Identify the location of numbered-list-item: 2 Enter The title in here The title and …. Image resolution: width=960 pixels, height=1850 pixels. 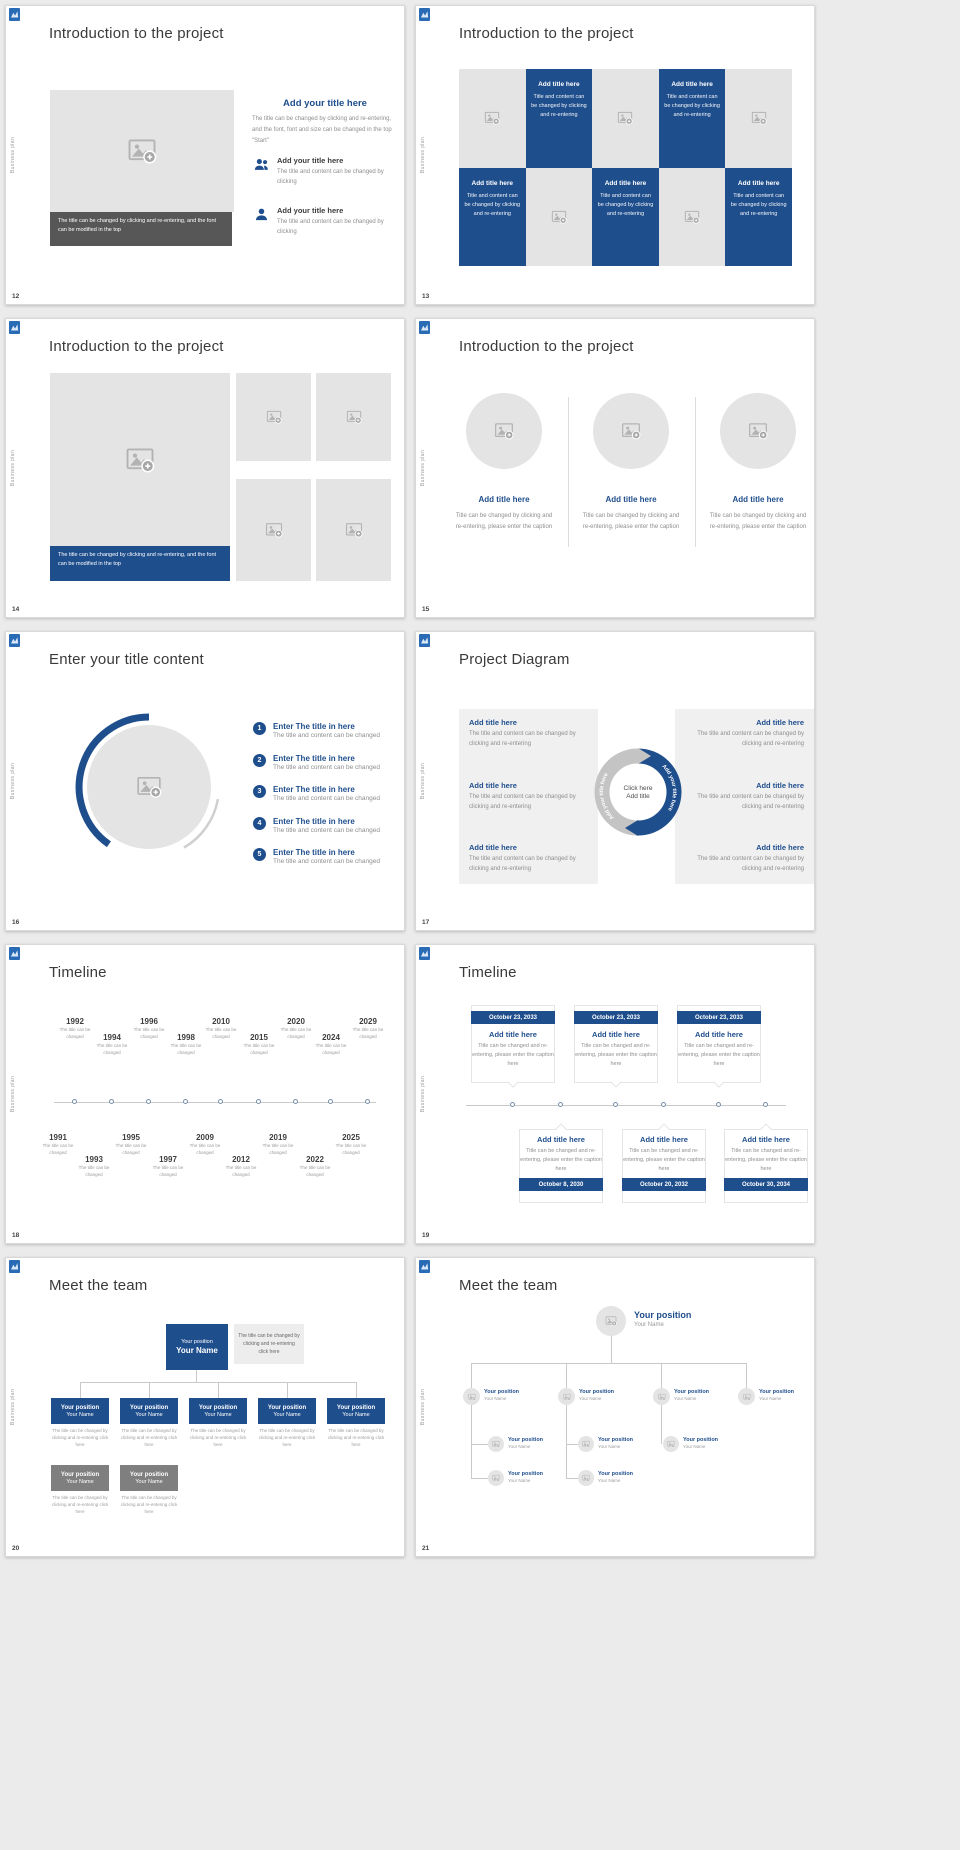
(326, 762).